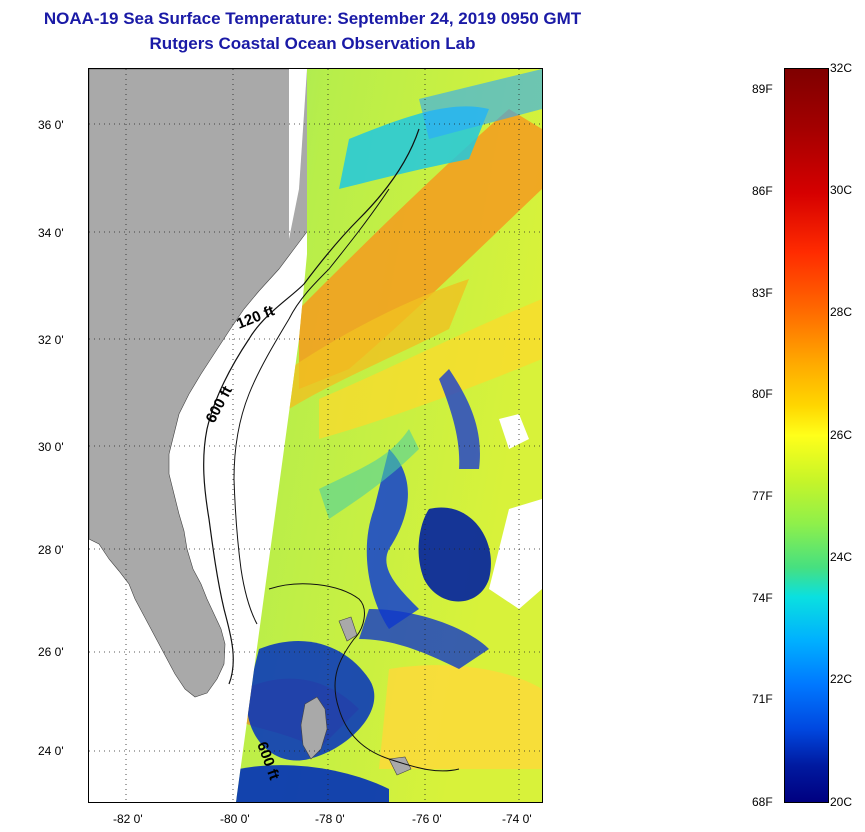 The height and width of the screenshot is (832, 865). What do you see at coordinates (841, 802) in the screenshot?
I see `colorbar-c-20: 20C` at bounding box center [841, 802].